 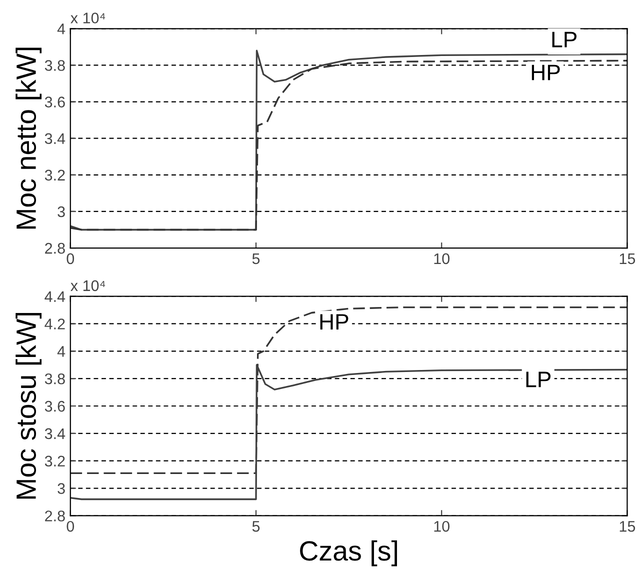 What do you see at coordinates (29, 406) in the screenshot?
I see `y-axis-title: Moc stosu [kW]` at bounding box center [29, 406].